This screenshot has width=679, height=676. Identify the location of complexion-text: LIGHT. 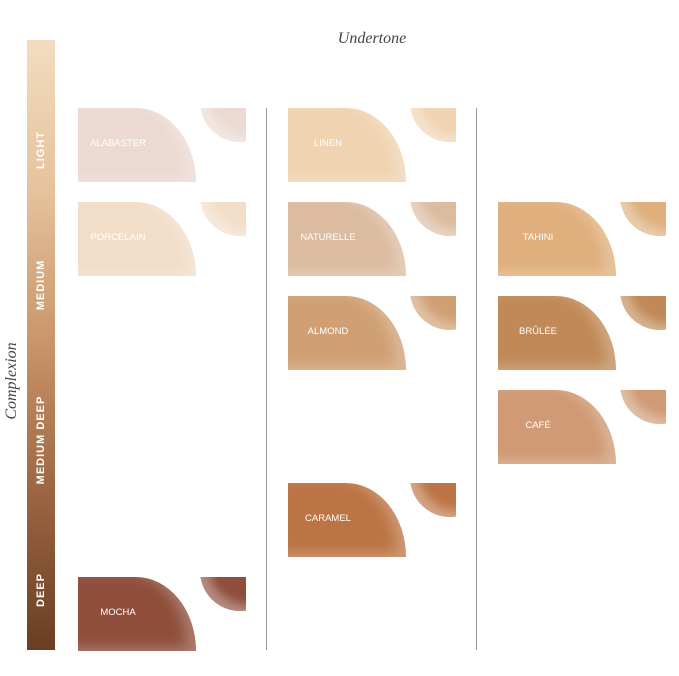
(41, 150).